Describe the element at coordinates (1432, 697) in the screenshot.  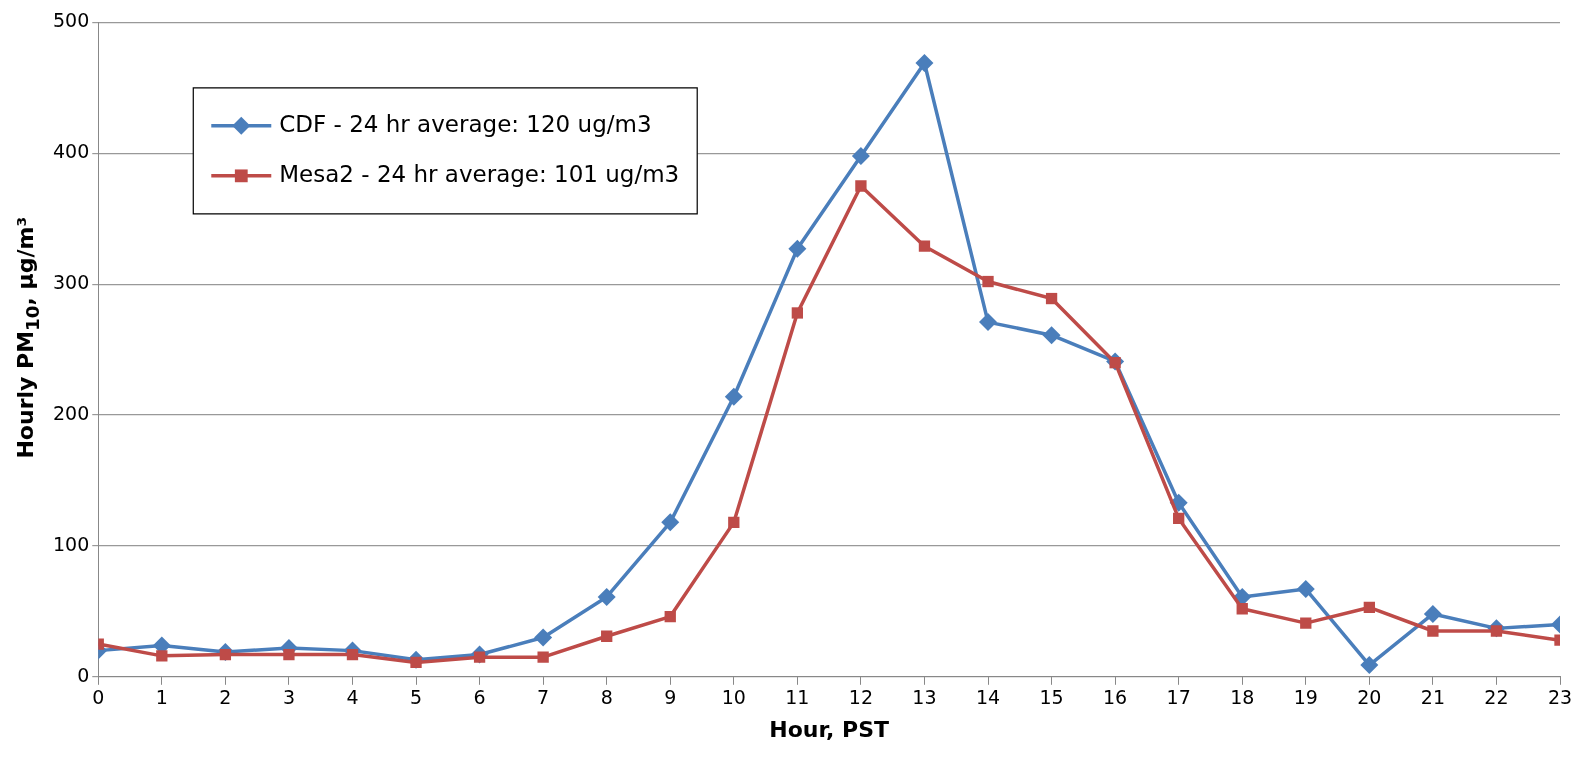
I see `x-tick-label: 21` at that location.